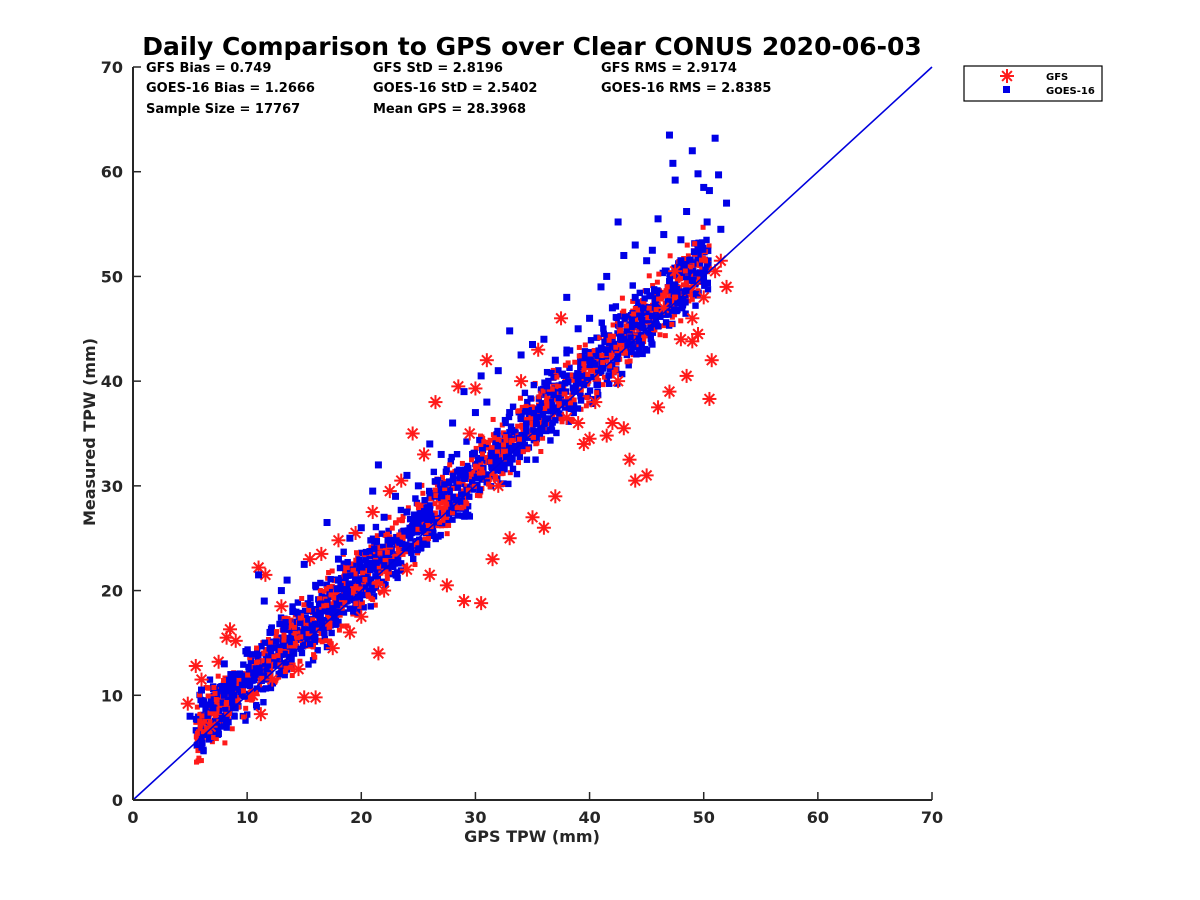  I want to click on y-tick-label: 20, so click(112, 591).